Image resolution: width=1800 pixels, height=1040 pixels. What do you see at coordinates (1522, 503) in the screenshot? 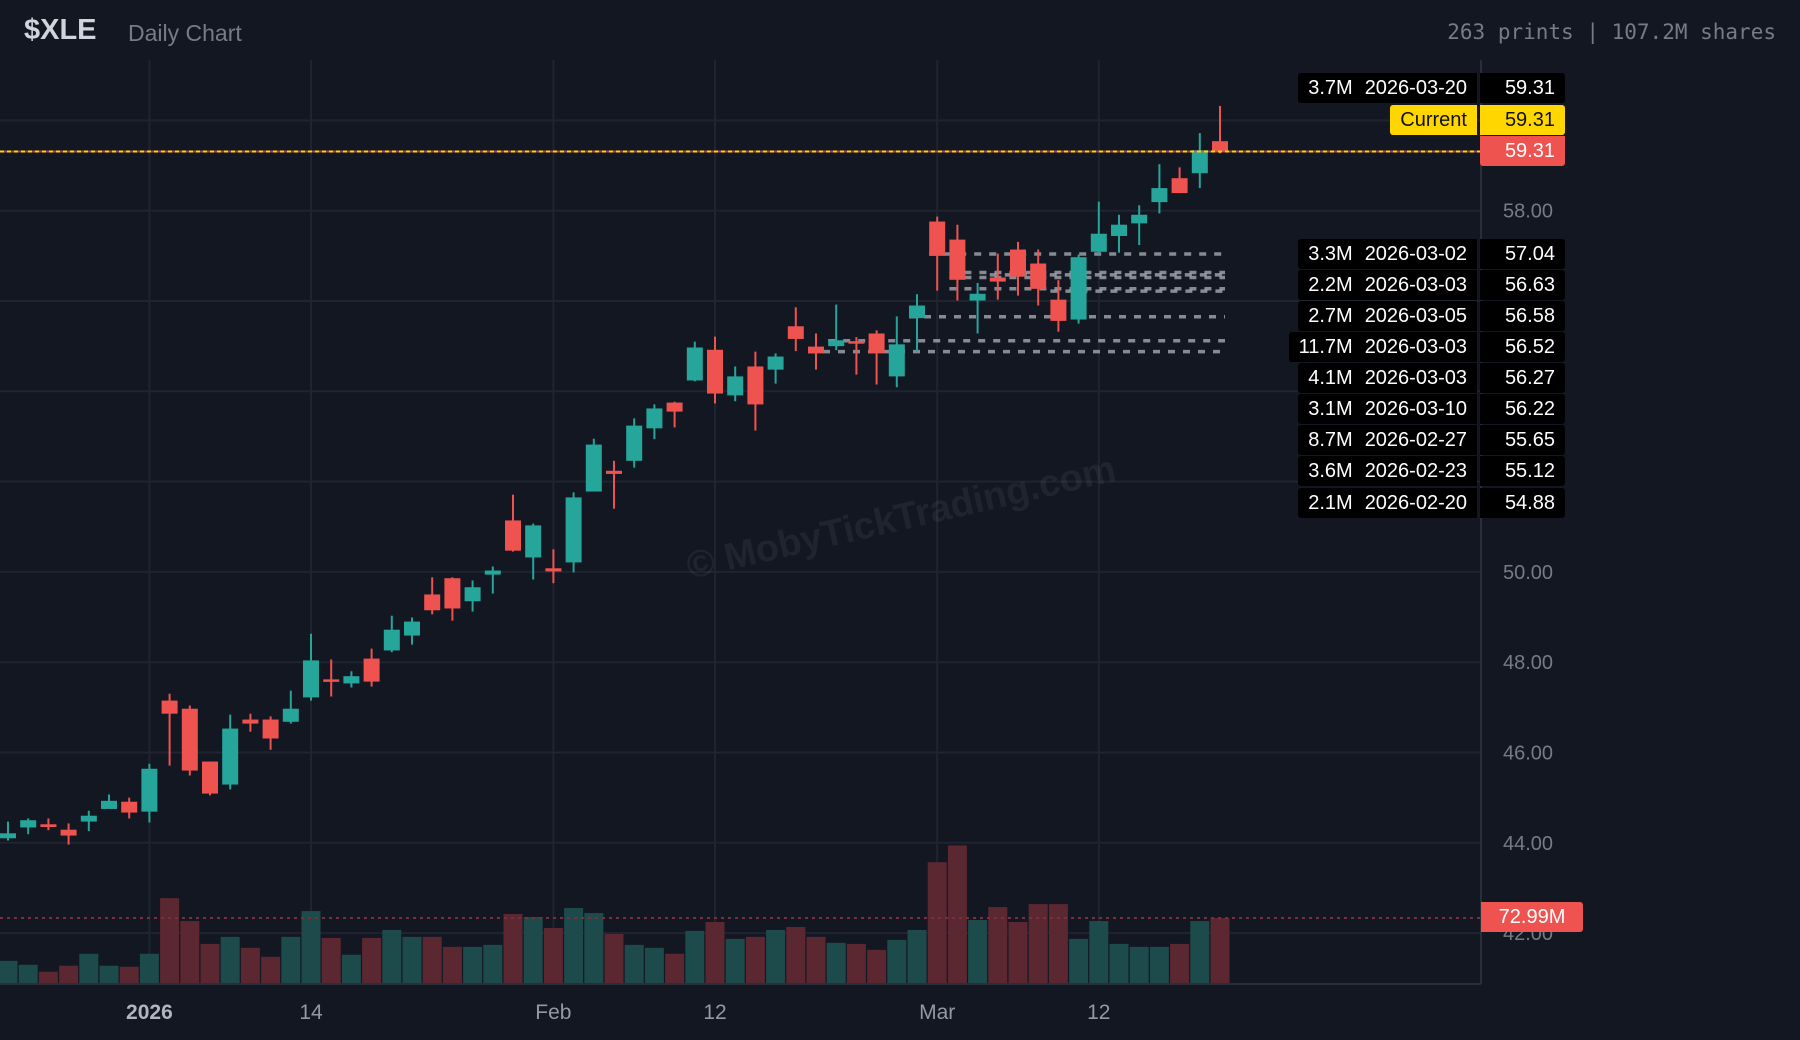
I see `level-price: 54.88` at bounding box center [1522, 503].